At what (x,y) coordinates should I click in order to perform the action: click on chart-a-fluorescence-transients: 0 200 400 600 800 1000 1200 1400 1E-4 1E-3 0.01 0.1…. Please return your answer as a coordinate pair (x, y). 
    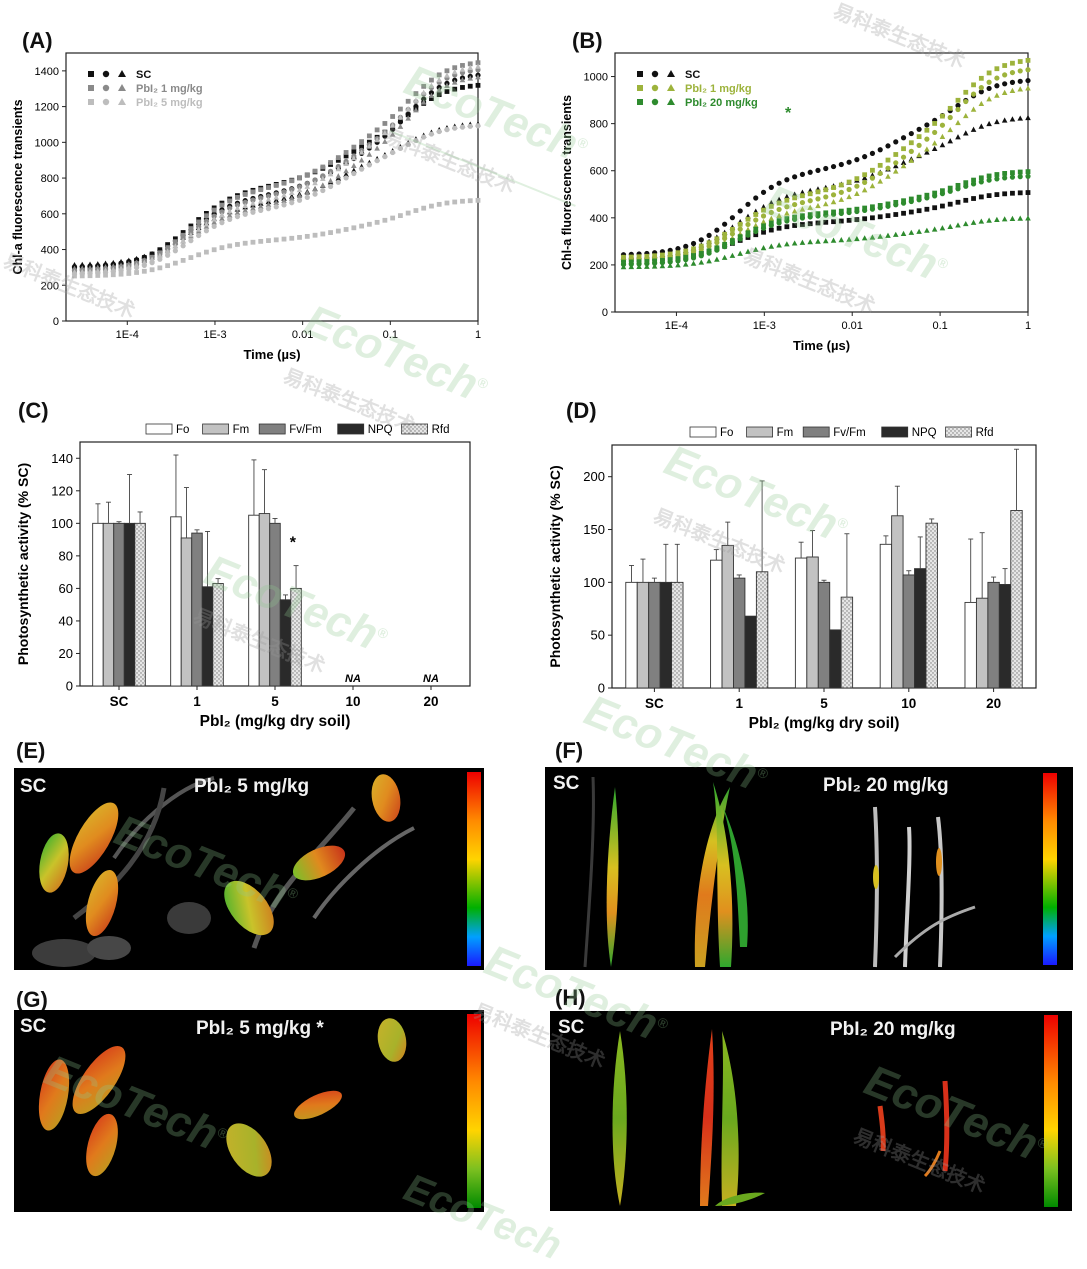
    Looking at the image, I should click on (246, 207).